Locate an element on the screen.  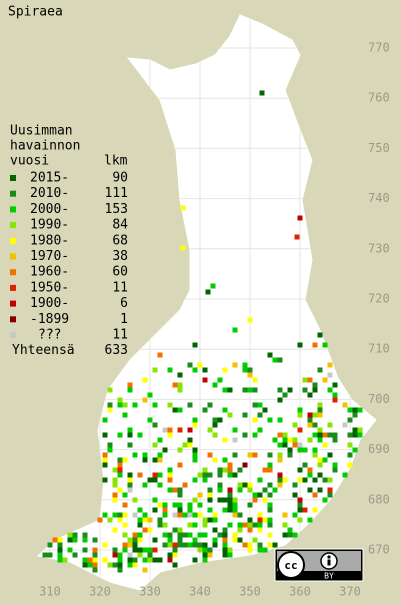
legend-header: havainnon is located at coordinates (45, 146).